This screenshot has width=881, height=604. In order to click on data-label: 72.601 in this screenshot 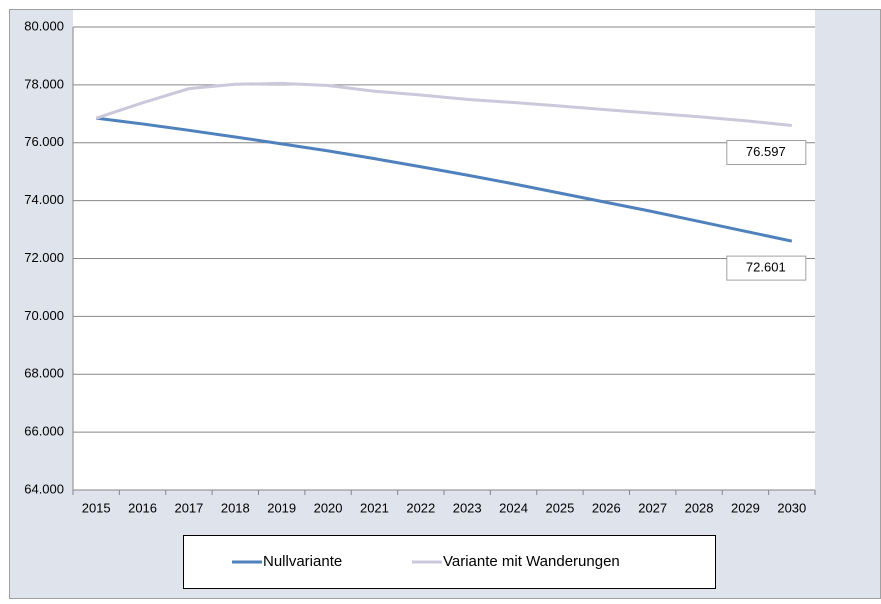, I will do `click(766, 267)`.